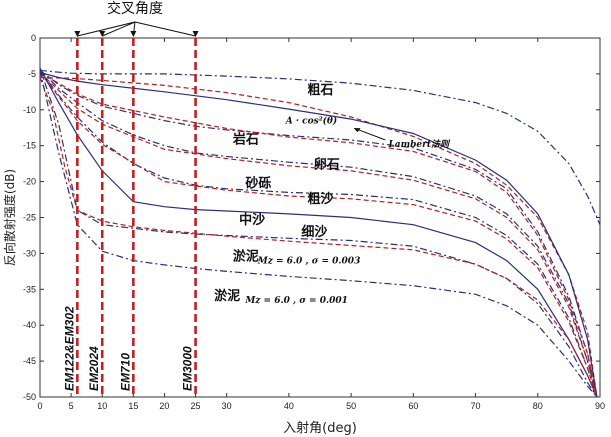 This screenshot has height=437, width=611. Describe the element at coordinates (196, 406) in the screenshot. I see `x-tick-label: 25` at that location.